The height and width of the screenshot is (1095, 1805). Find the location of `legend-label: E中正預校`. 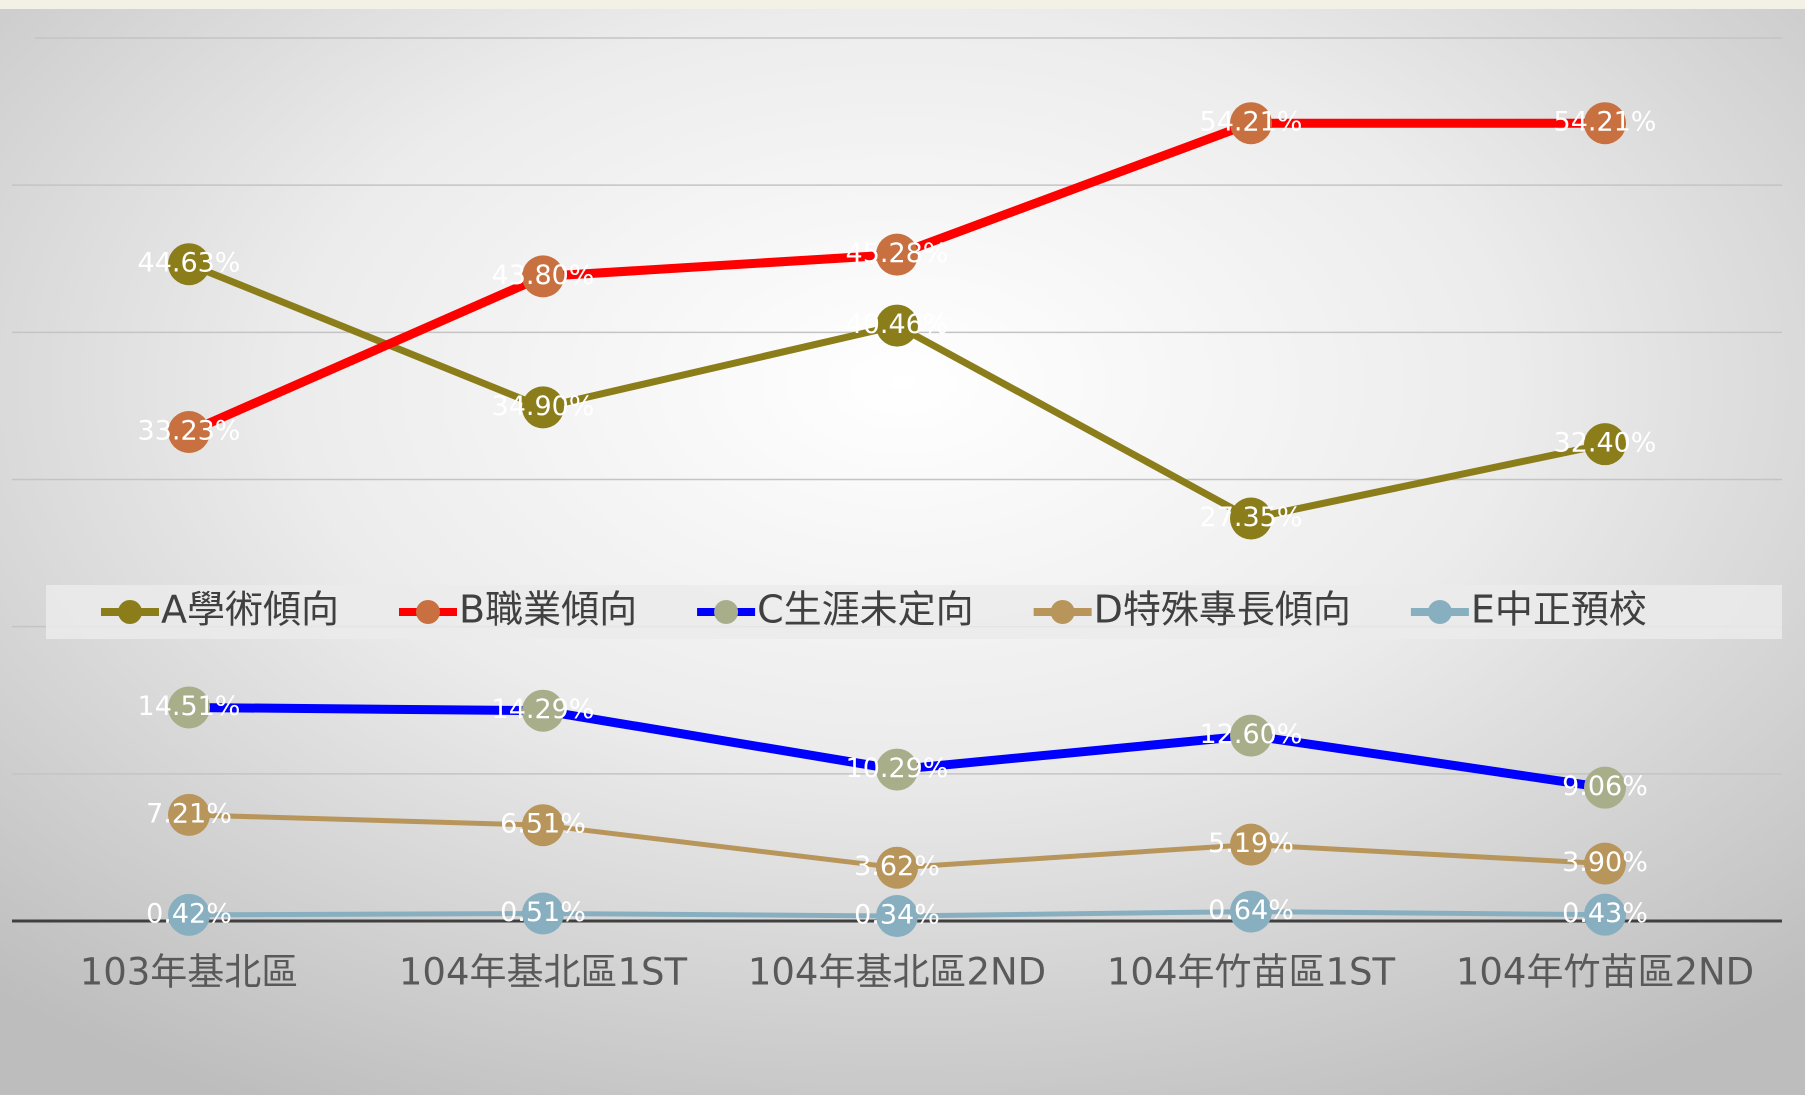

legend-label: E中正預校 is located at coordinates (1559, 610).